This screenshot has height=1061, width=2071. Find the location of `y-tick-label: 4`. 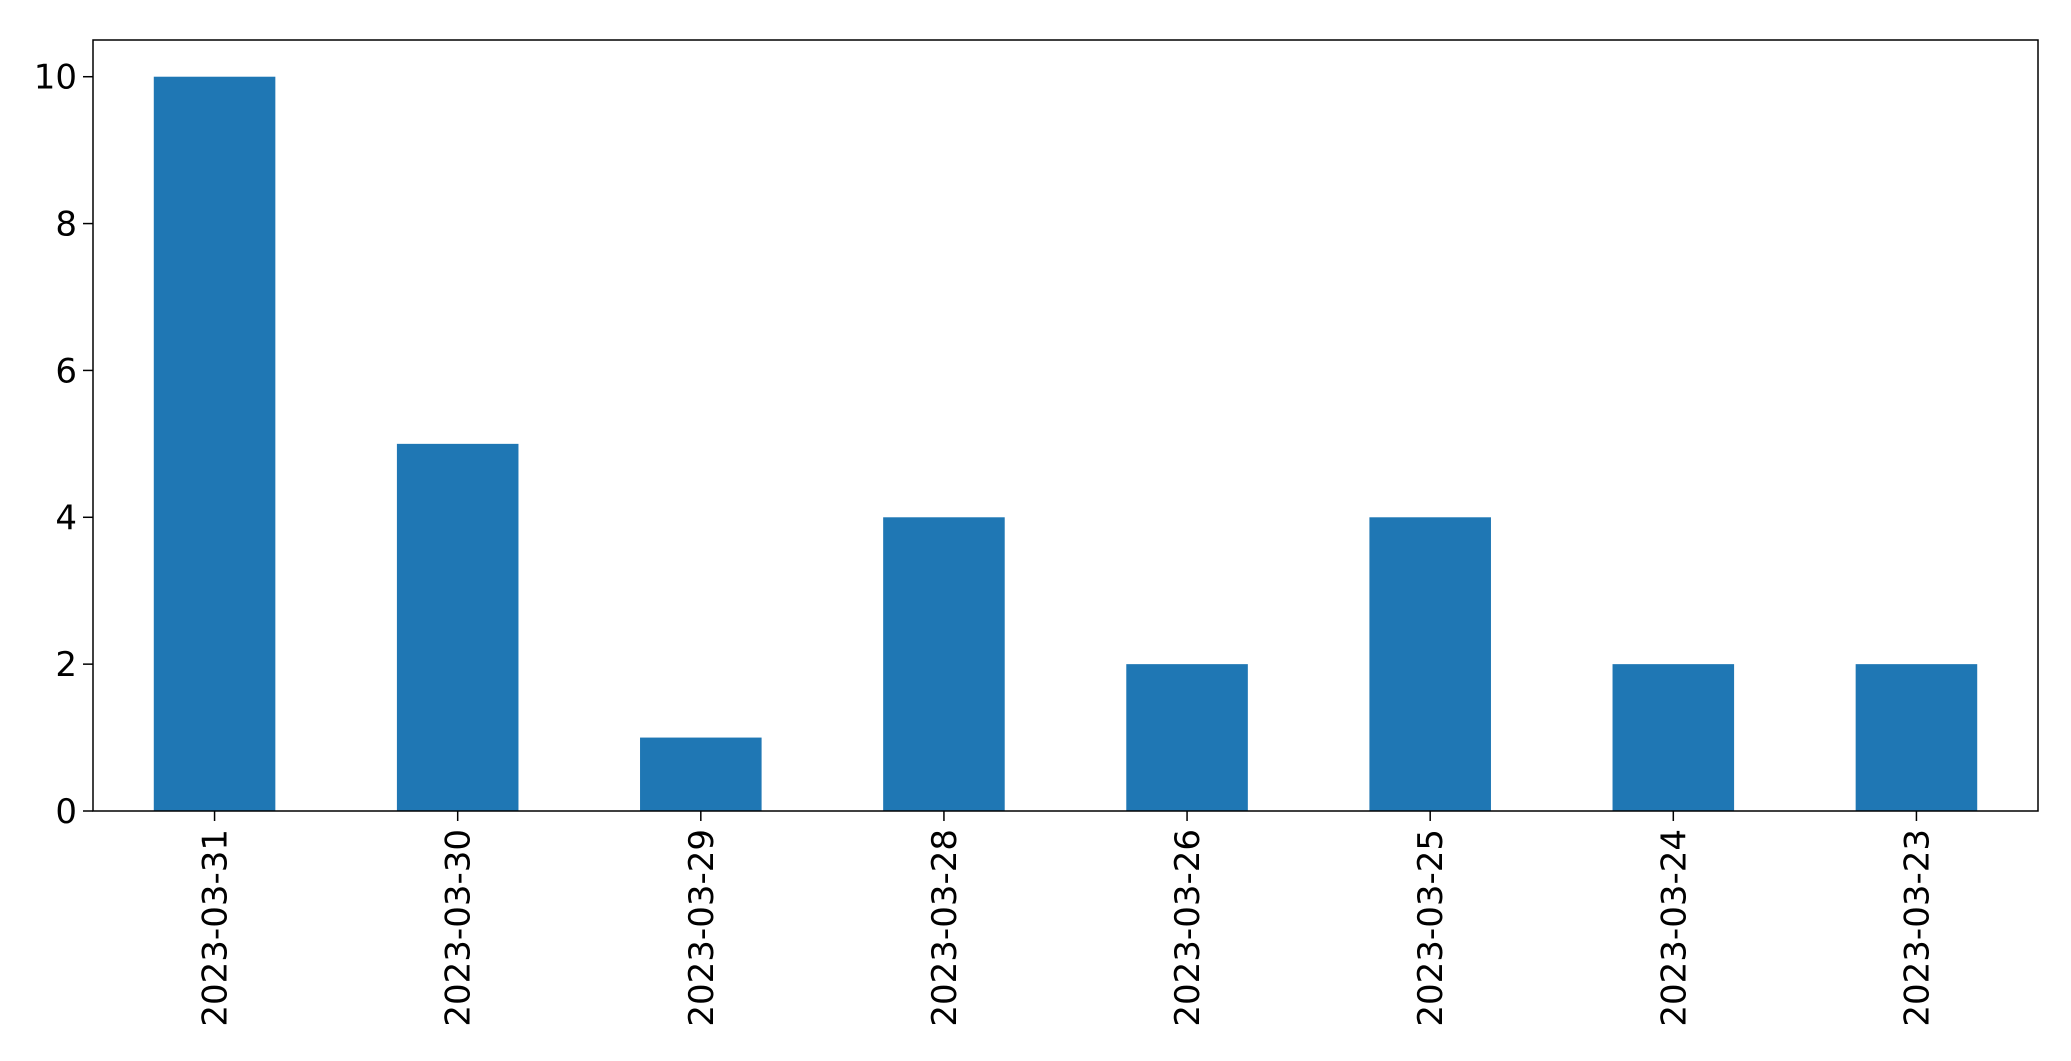

y-tick-label: 4 is located at coordinates (66, 518).